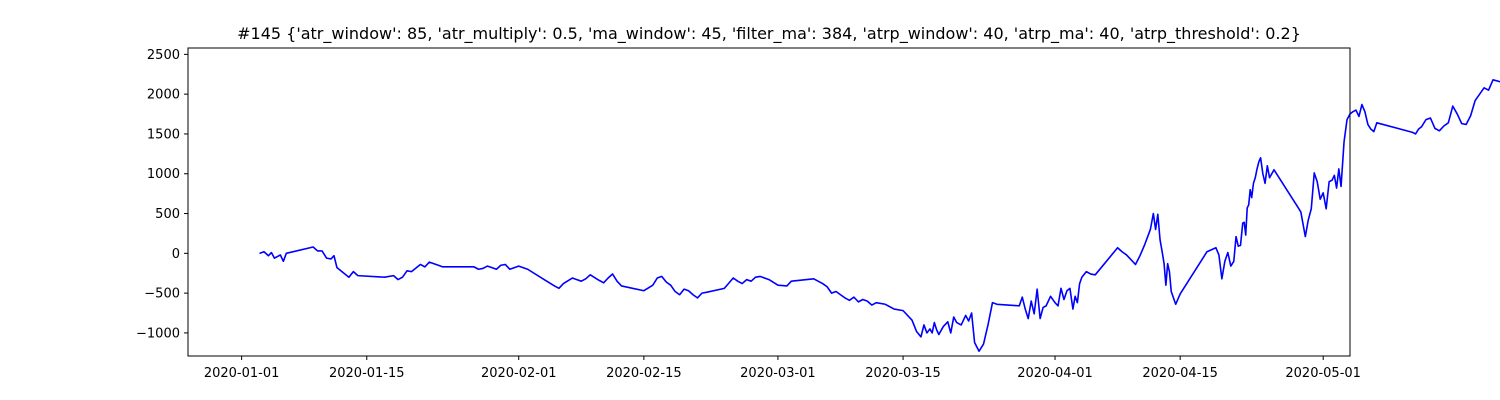 The width and height of the screenshot is (1500, 400). Describe the element at coordinates (167, 214) in the screenshot. I see `y-tick-label: 500` at that location.